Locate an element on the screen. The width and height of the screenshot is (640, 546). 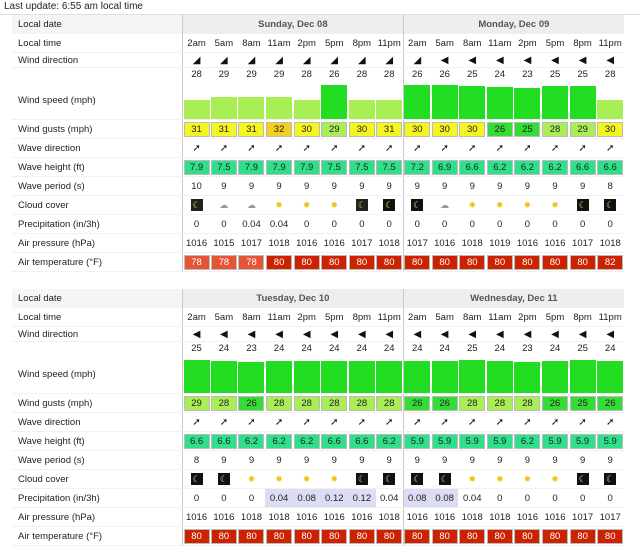
wind-gust-value: 28 is located at coordinates (527, 403).